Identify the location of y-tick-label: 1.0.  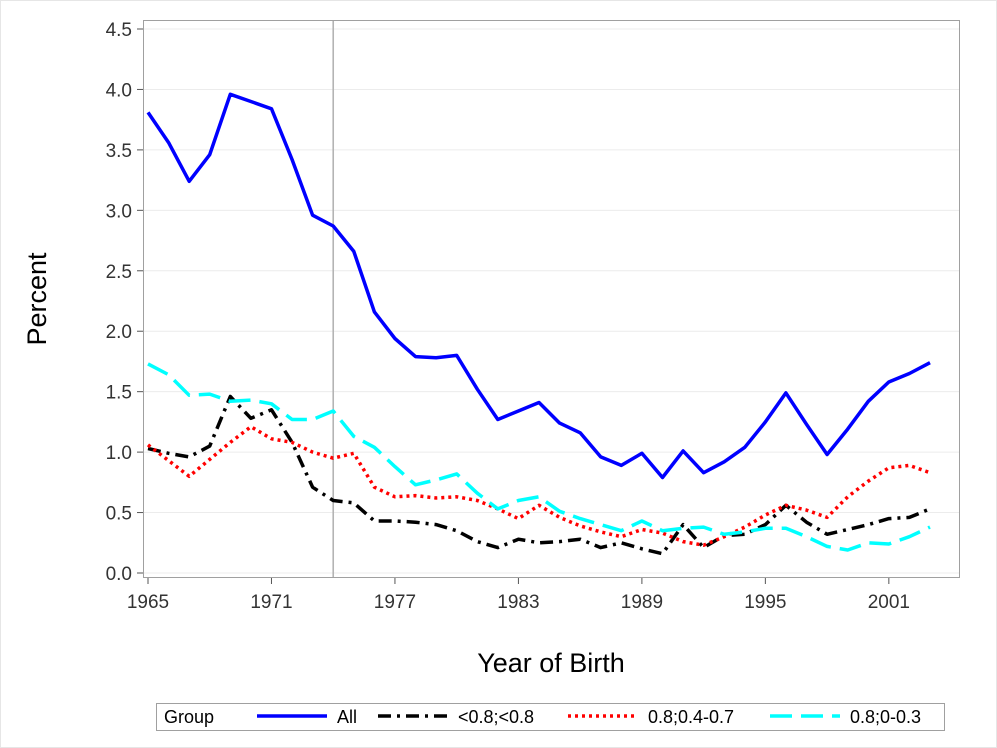
(119, 453).